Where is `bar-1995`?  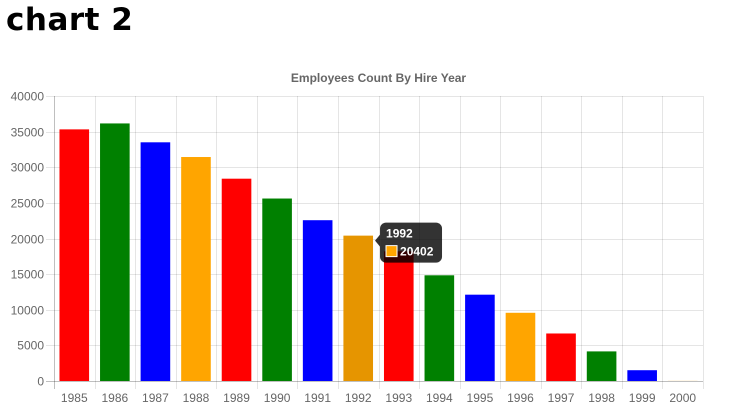 bar-1995 is located at coordinates (480, 337).